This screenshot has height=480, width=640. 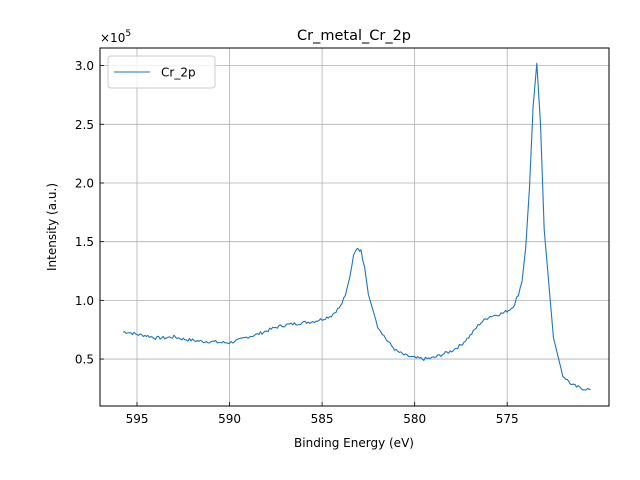 What do you see at coordinates (354, 443) in the screenshot?
I see `x-axis-label: Binding Energy (eV)` at bounding box center [354, 443].